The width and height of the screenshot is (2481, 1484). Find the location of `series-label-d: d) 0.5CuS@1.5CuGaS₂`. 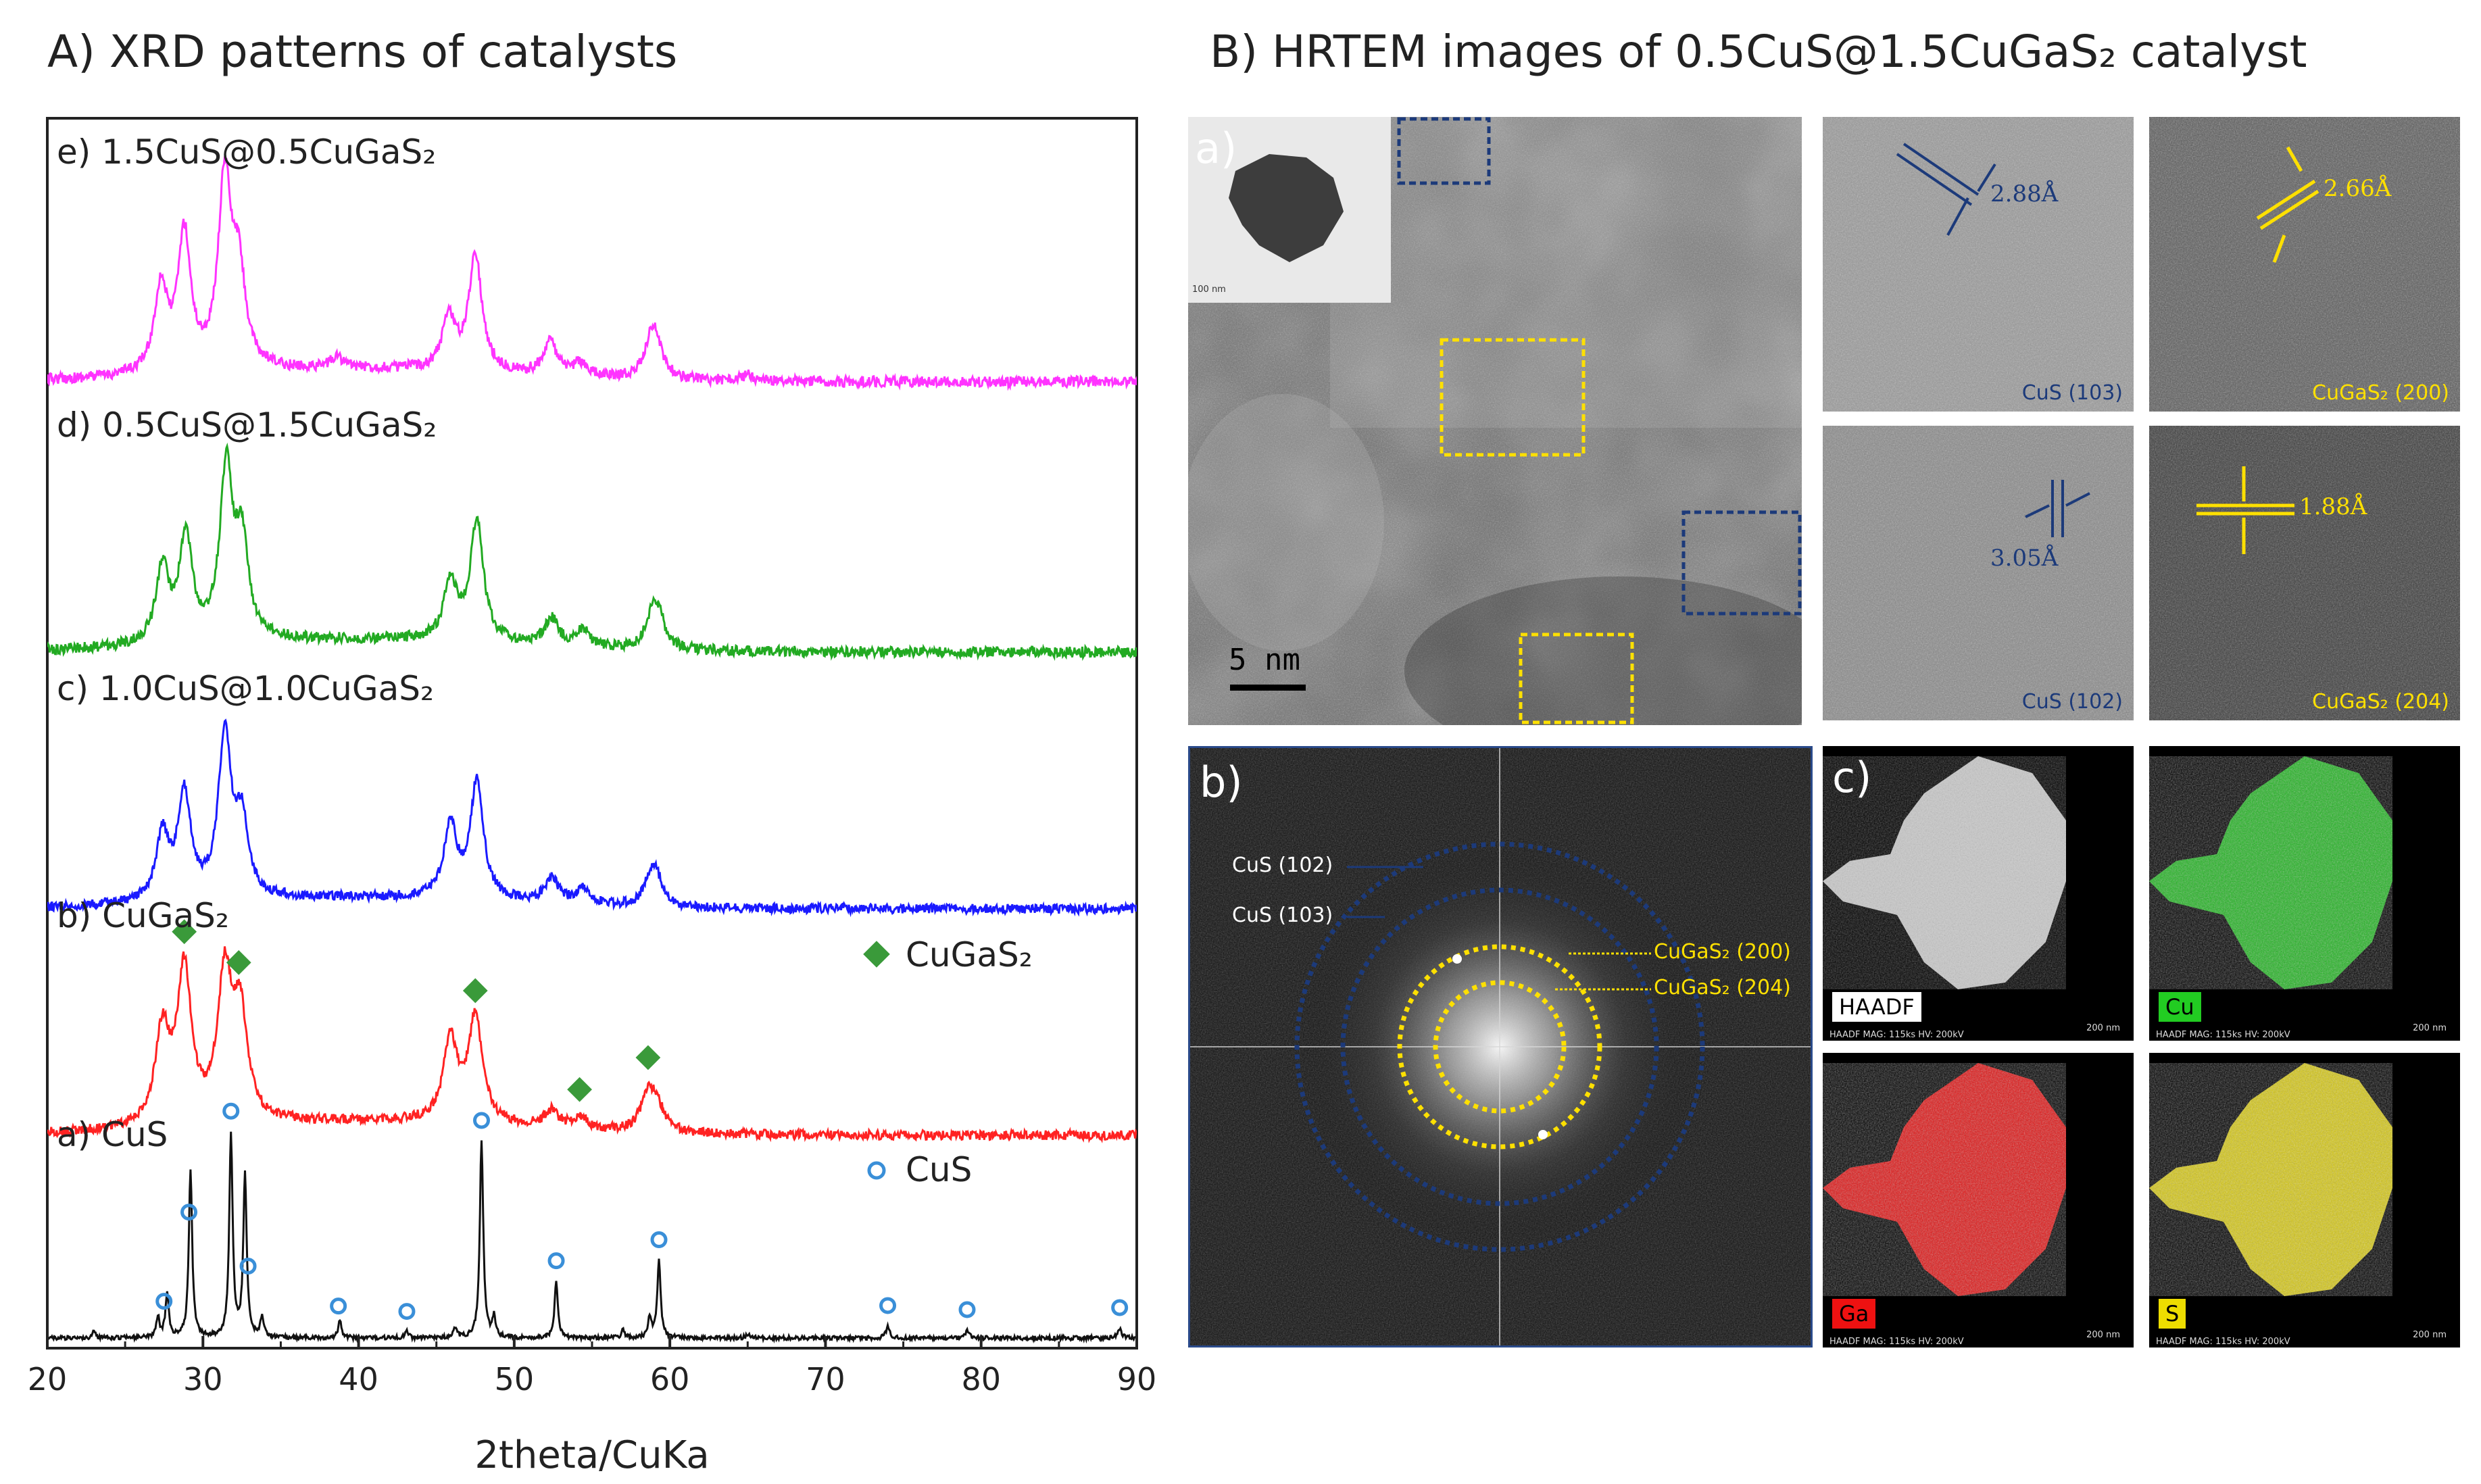

series-label-d: d) 0.5CuS@1.5CuGaS₂ is located at coordinates (247, 425).